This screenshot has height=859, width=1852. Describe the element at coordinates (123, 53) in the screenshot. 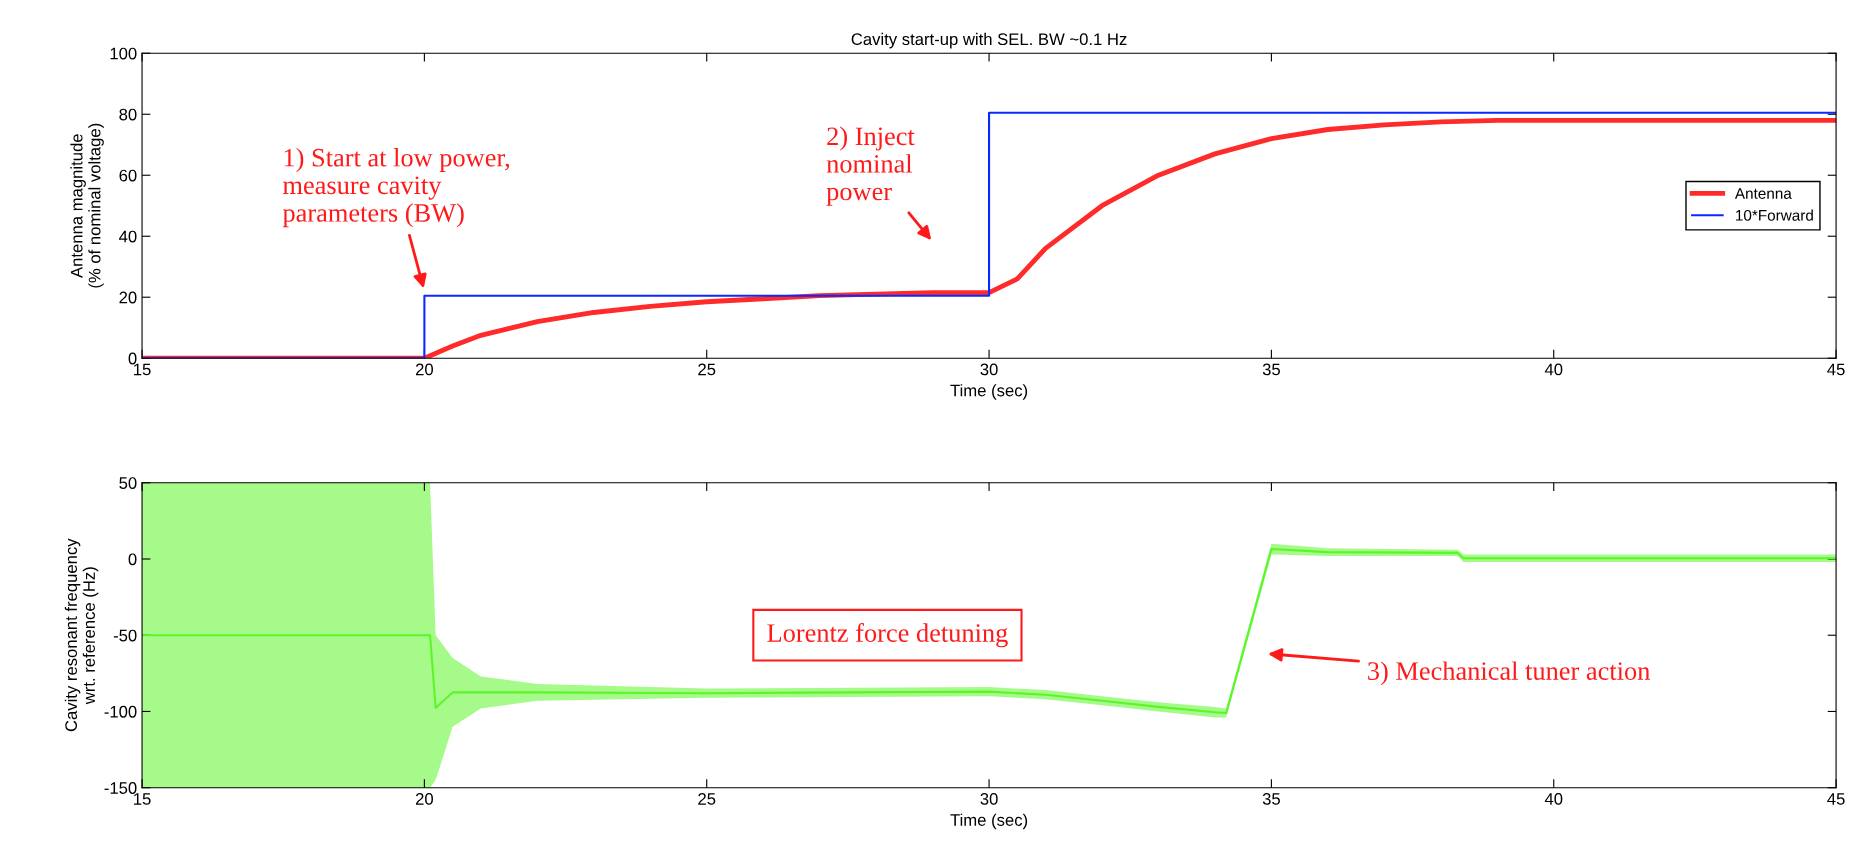

I see `y-tick-label: 100` at that location.